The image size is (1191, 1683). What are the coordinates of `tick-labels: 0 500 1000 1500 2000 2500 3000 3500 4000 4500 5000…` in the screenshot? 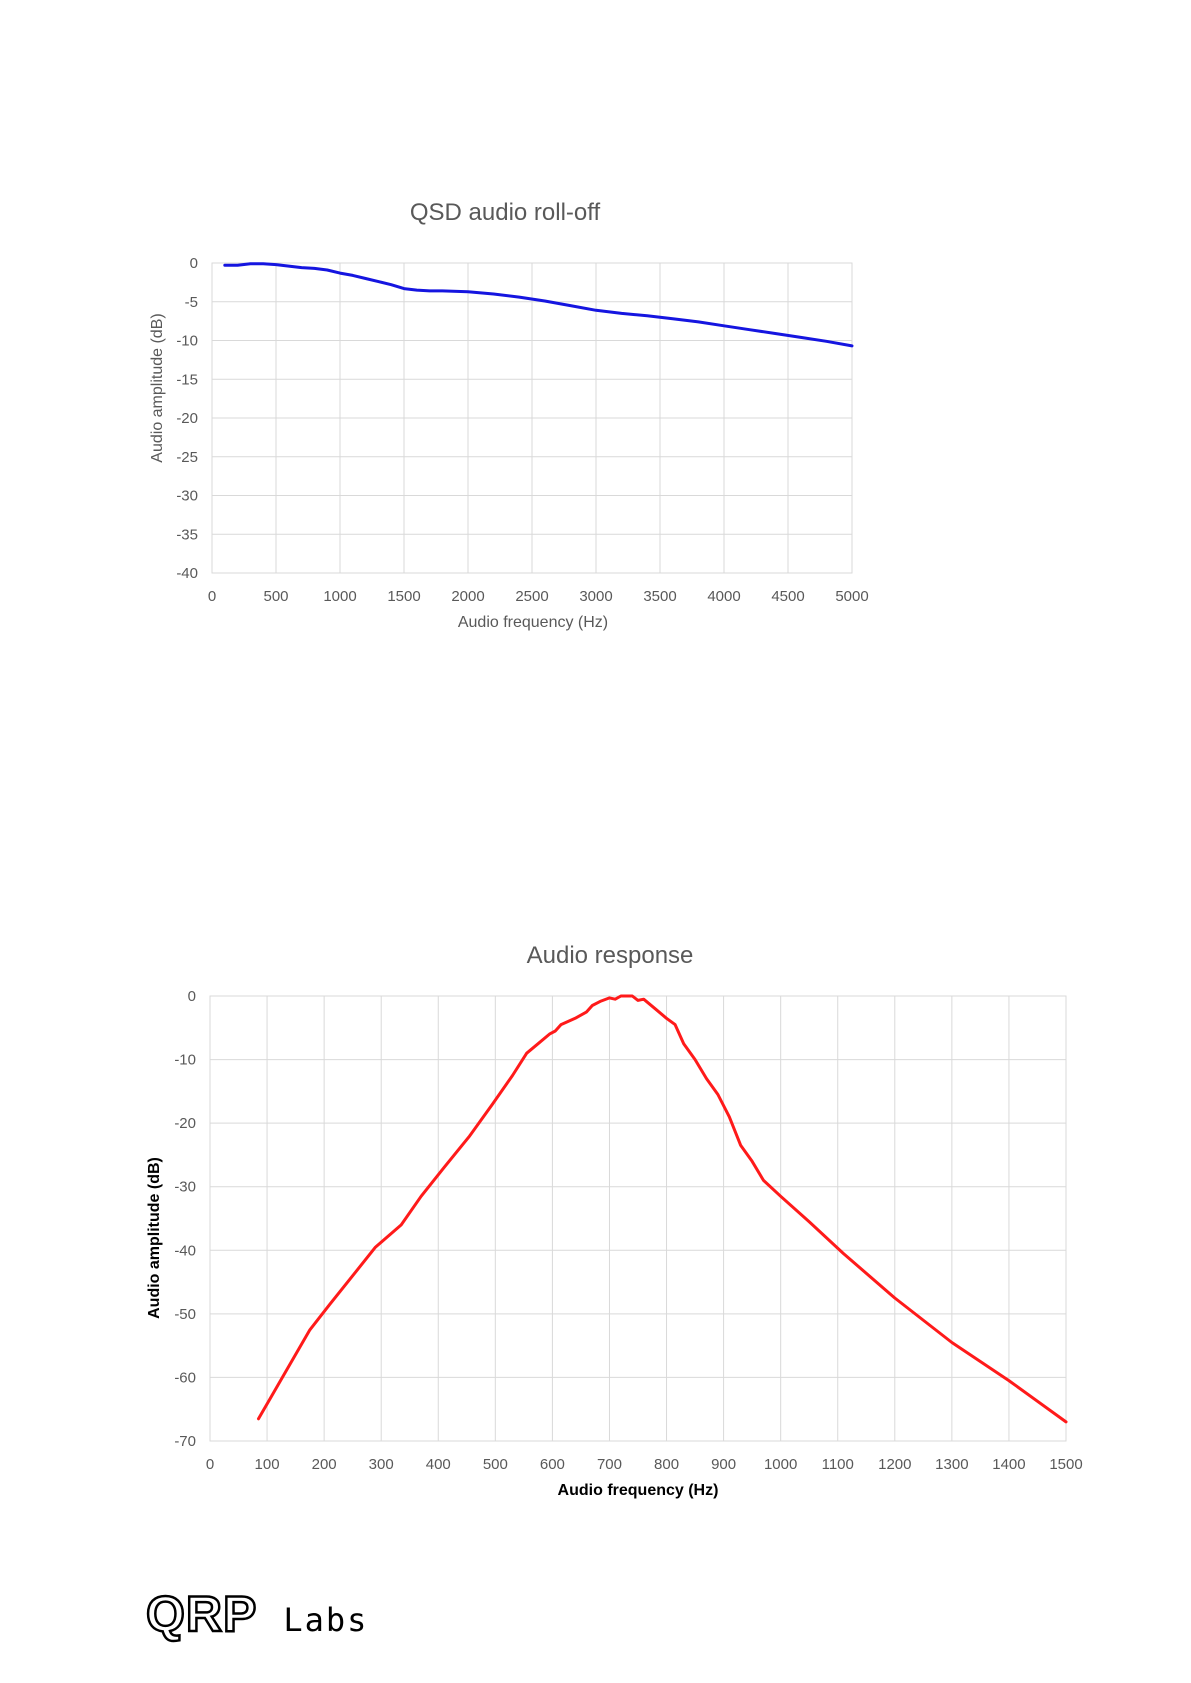 It's located at (522, 430).